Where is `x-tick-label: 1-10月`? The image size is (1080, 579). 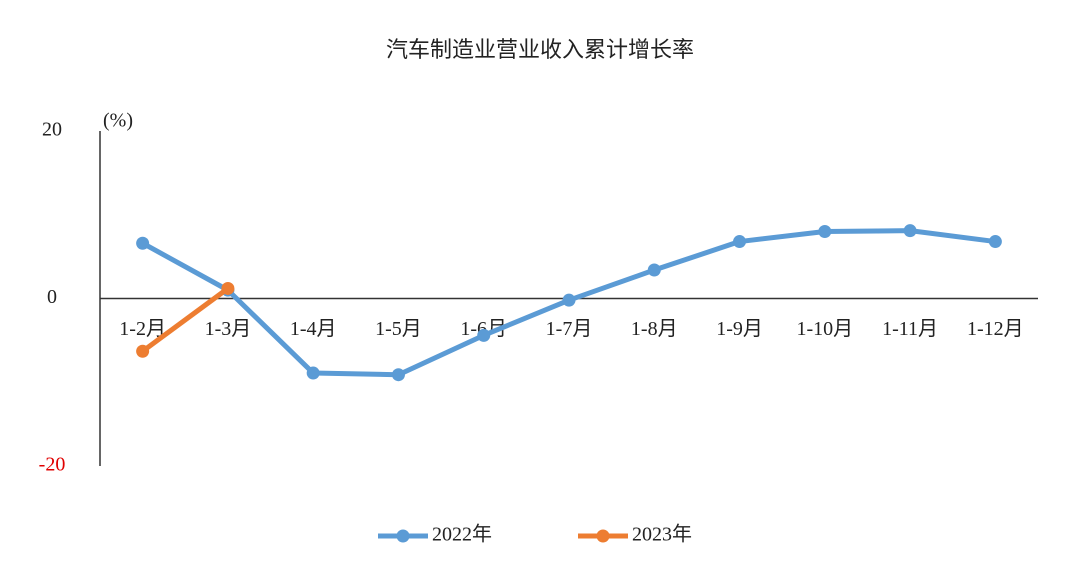 x-tick-label: 1-10月 is located at coordinates (824, 329).